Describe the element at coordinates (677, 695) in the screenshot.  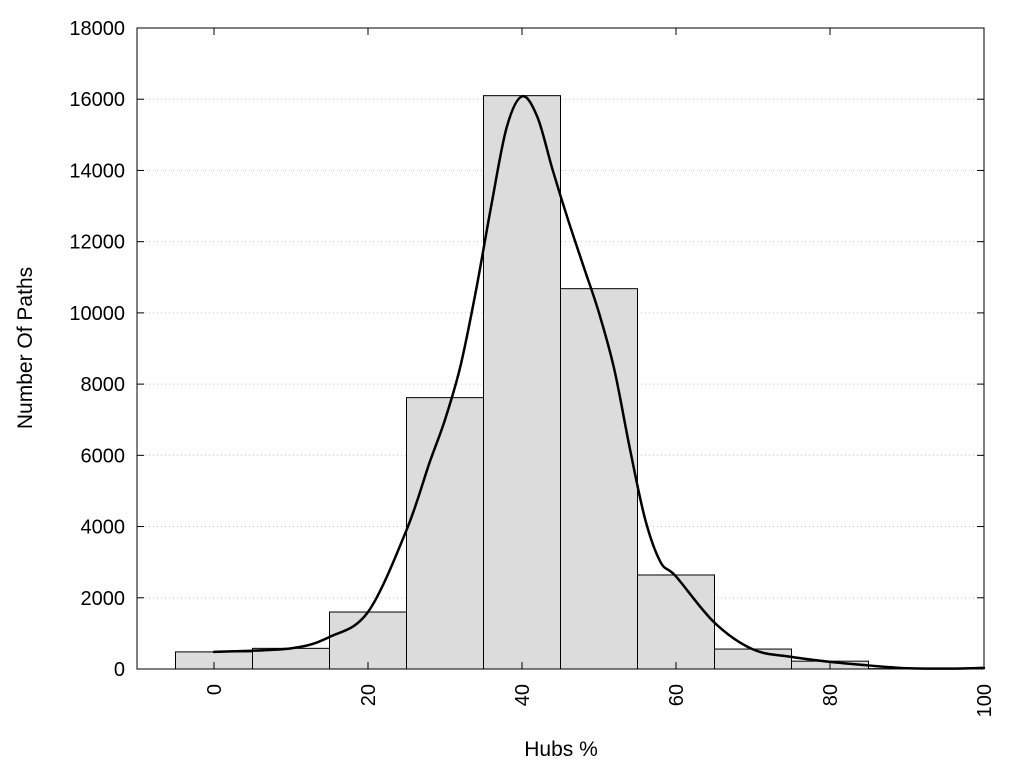
I see `x-tick-label: 60` at that location.